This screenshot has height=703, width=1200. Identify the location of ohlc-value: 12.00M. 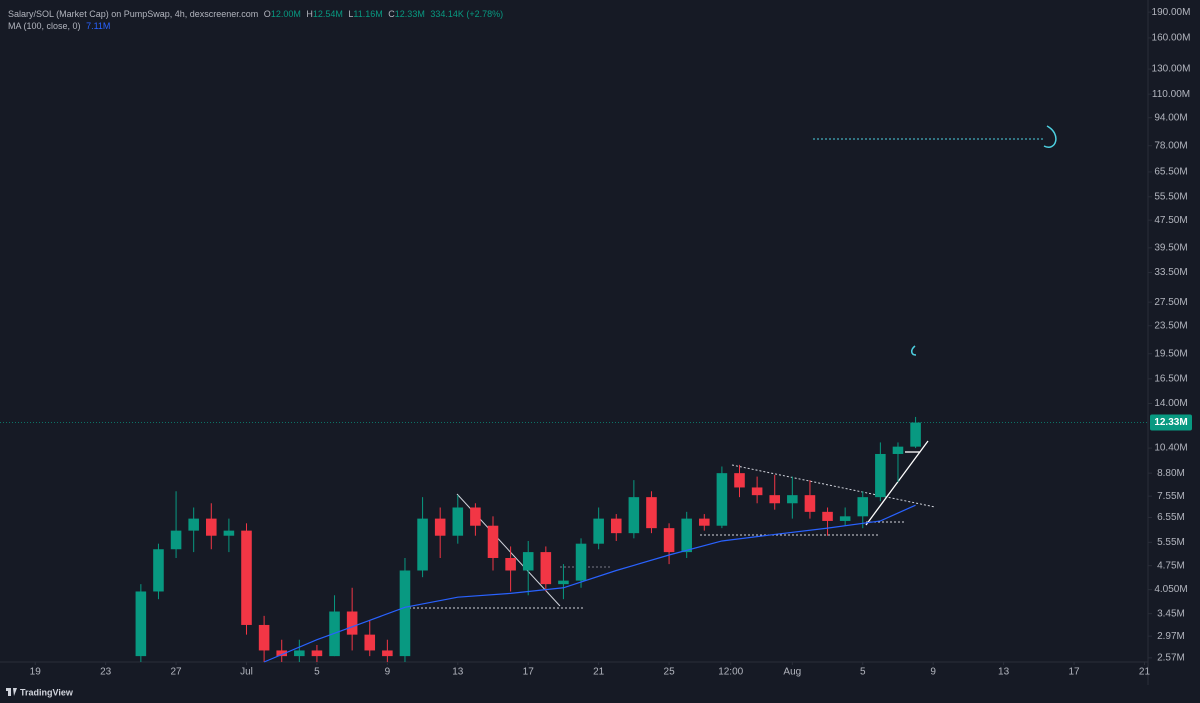
(285, 14).